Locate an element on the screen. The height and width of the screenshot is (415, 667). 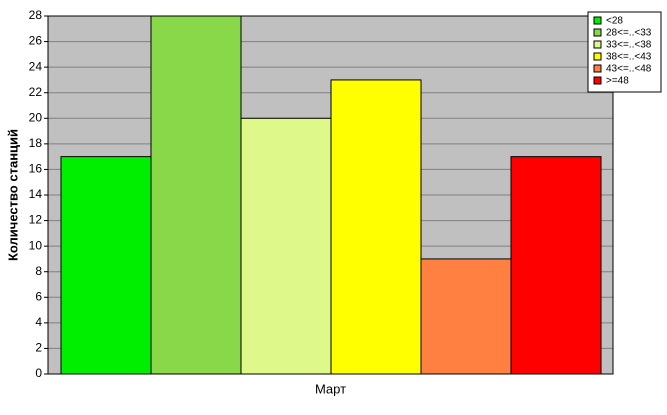
y-tick-label: 28 is located at coordinates (36, 15).